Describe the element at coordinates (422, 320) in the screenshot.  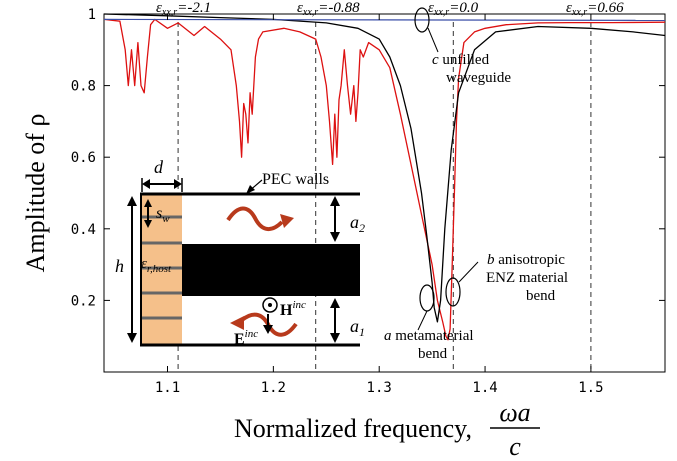
I see `annotation-a-leader` at that location.